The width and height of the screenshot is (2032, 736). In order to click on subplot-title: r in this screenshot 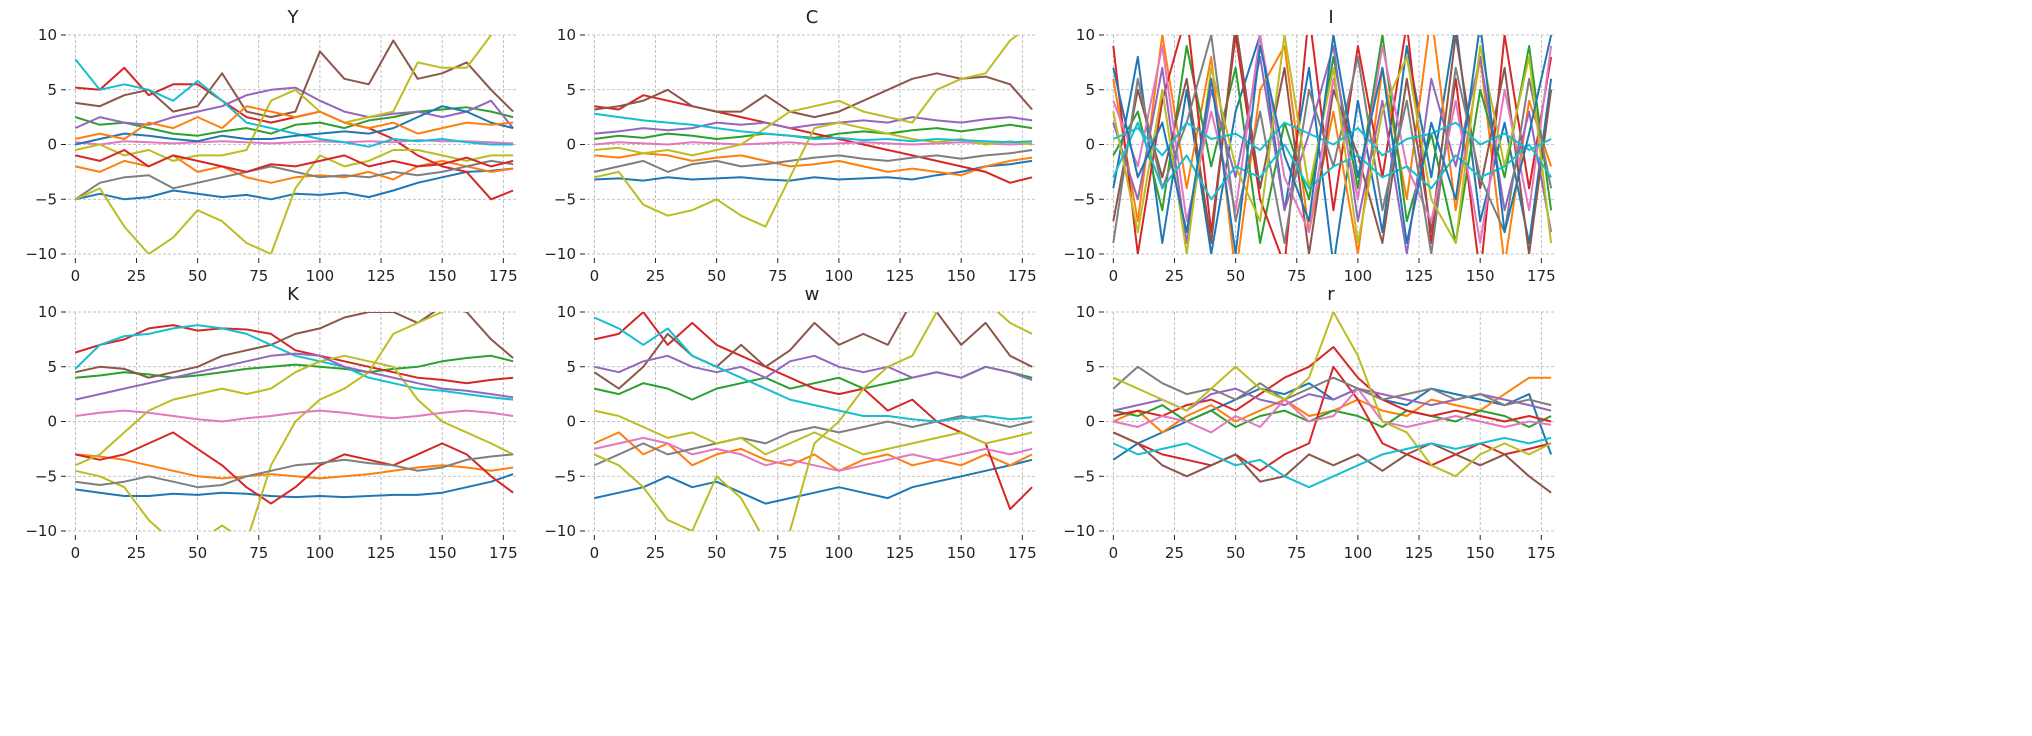, I will do `click(1331, 294)`.